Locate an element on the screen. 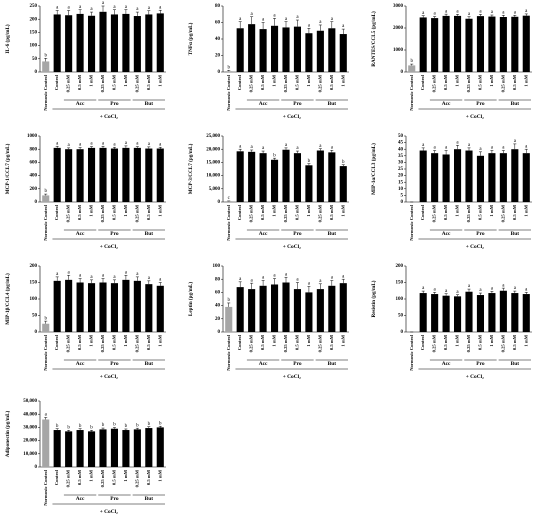 The width and height of the screenshot is (550, 529). group-label: Pro is located at coordinates (480, 364).